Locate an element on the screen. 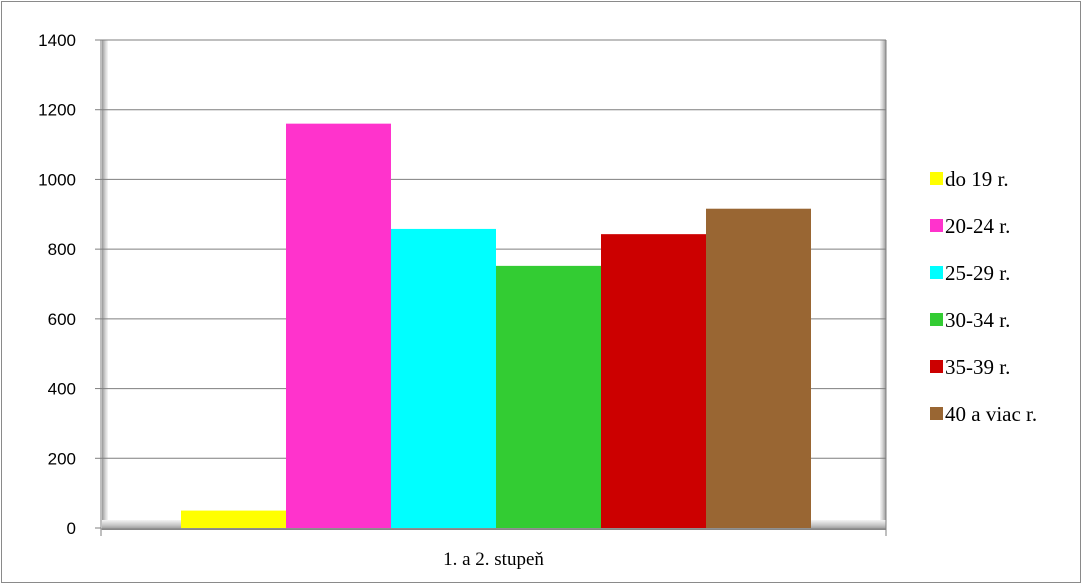  legend-label: 35-39 r. is located at coordinates (977, 367).